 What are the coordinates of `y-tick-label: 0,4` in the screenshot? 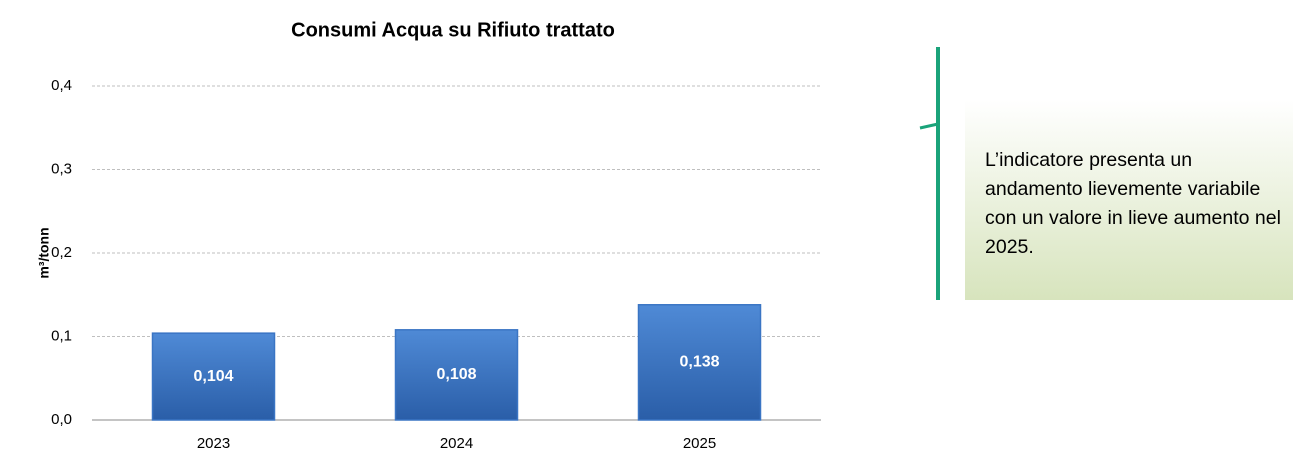 It's located at (61, 85).